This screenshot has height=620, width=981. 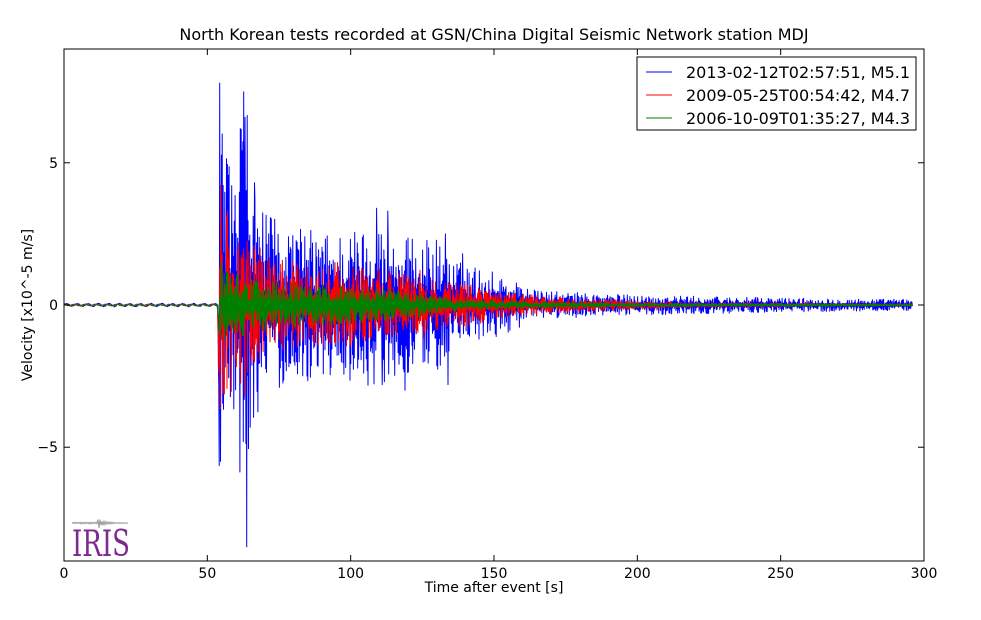 I want to click on x-tick-label: 100, so click(x=350, y=574).